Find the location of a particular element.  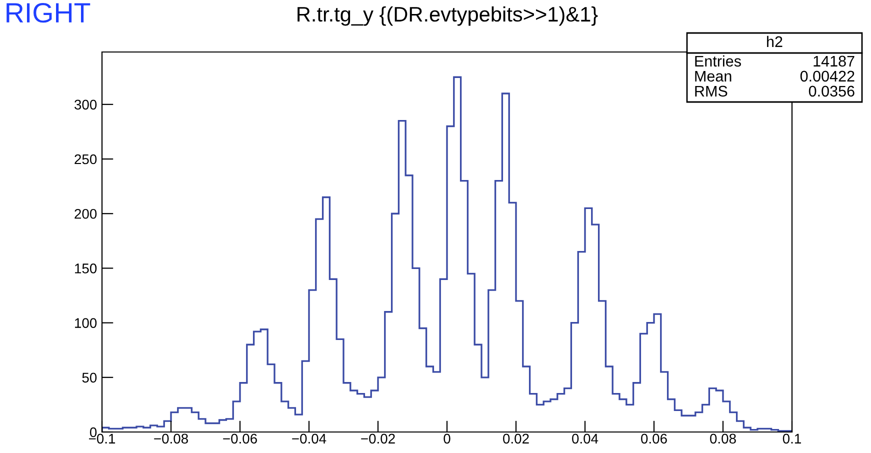

text: RIGHT is located at coordinates (48, 13).